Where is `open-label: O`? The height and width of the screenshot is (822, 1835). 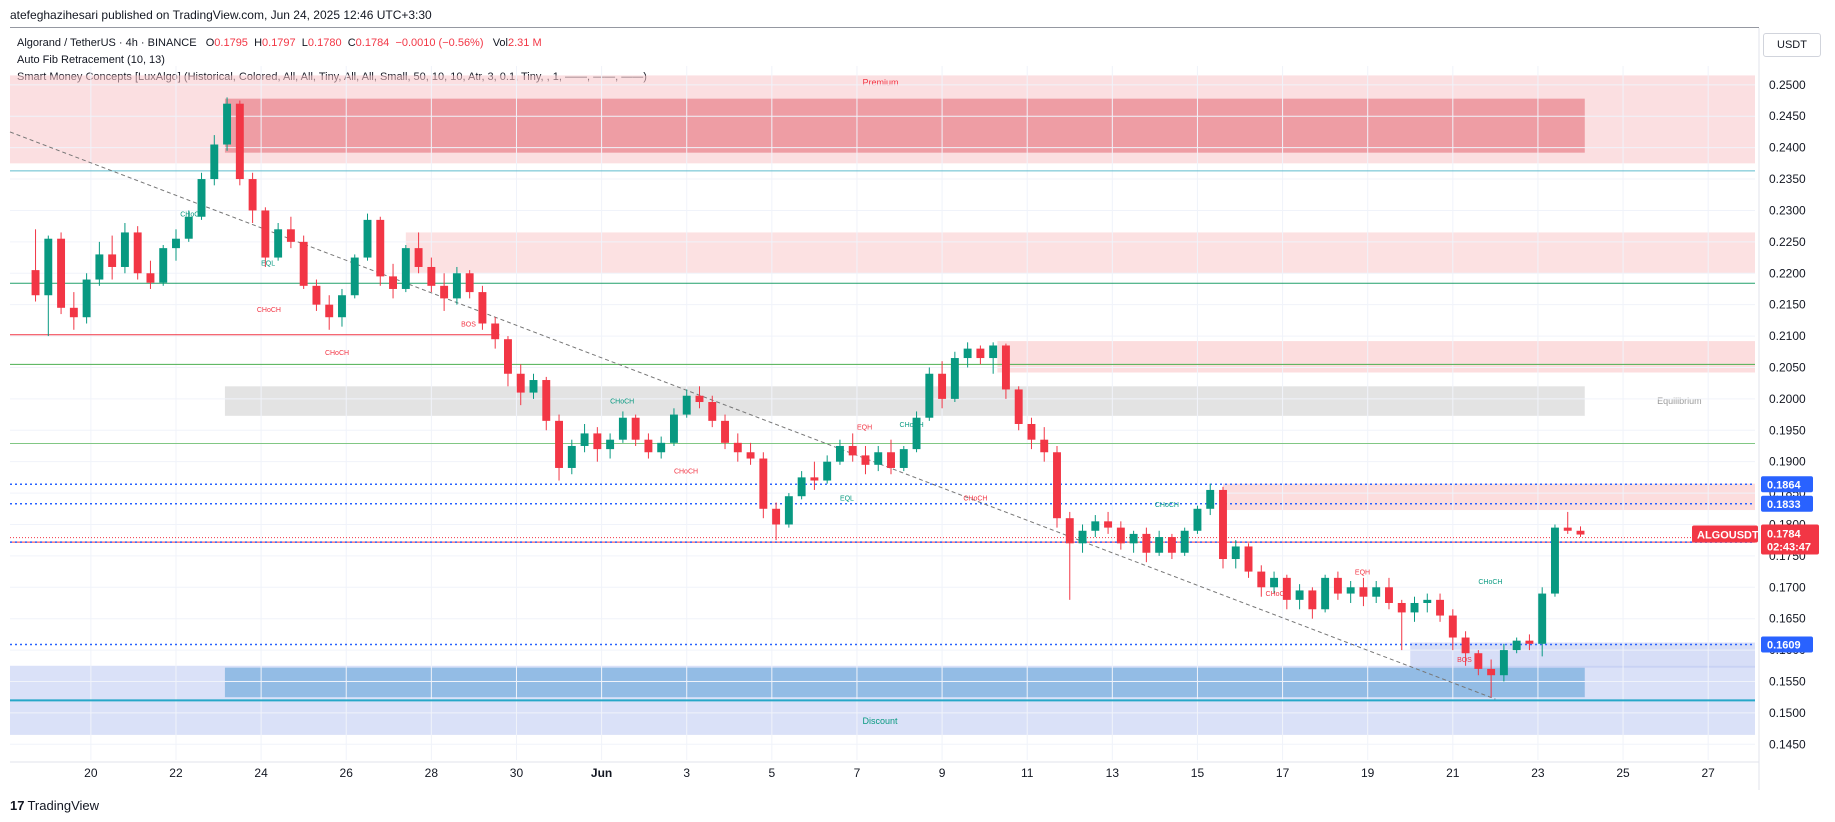 open-label: O is located at coordinates (210, 43).